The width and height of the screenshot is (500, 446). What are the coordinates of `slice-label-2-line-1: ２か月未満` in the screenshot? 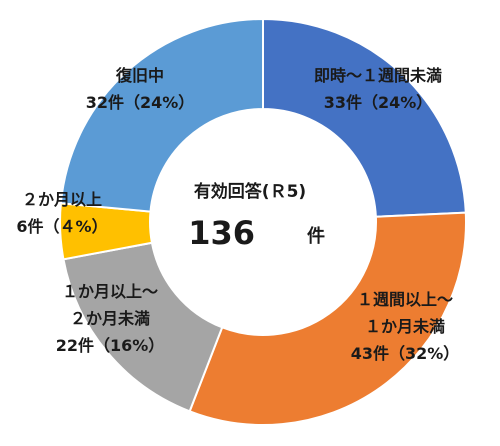 It's located at (110, 318).